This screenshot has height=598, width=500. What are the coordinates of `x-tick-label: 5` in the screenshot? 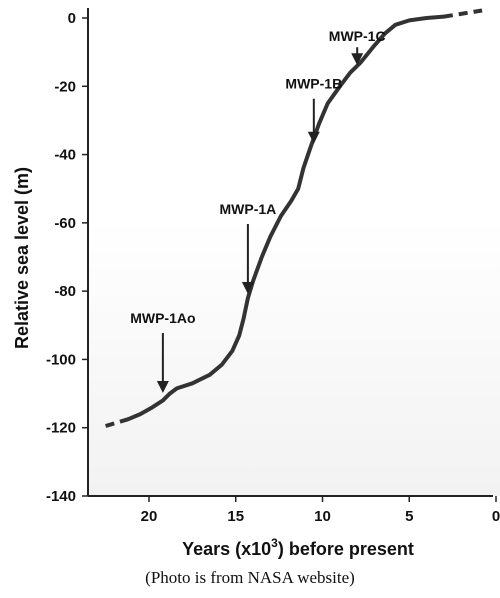 It's located at (409, 516).